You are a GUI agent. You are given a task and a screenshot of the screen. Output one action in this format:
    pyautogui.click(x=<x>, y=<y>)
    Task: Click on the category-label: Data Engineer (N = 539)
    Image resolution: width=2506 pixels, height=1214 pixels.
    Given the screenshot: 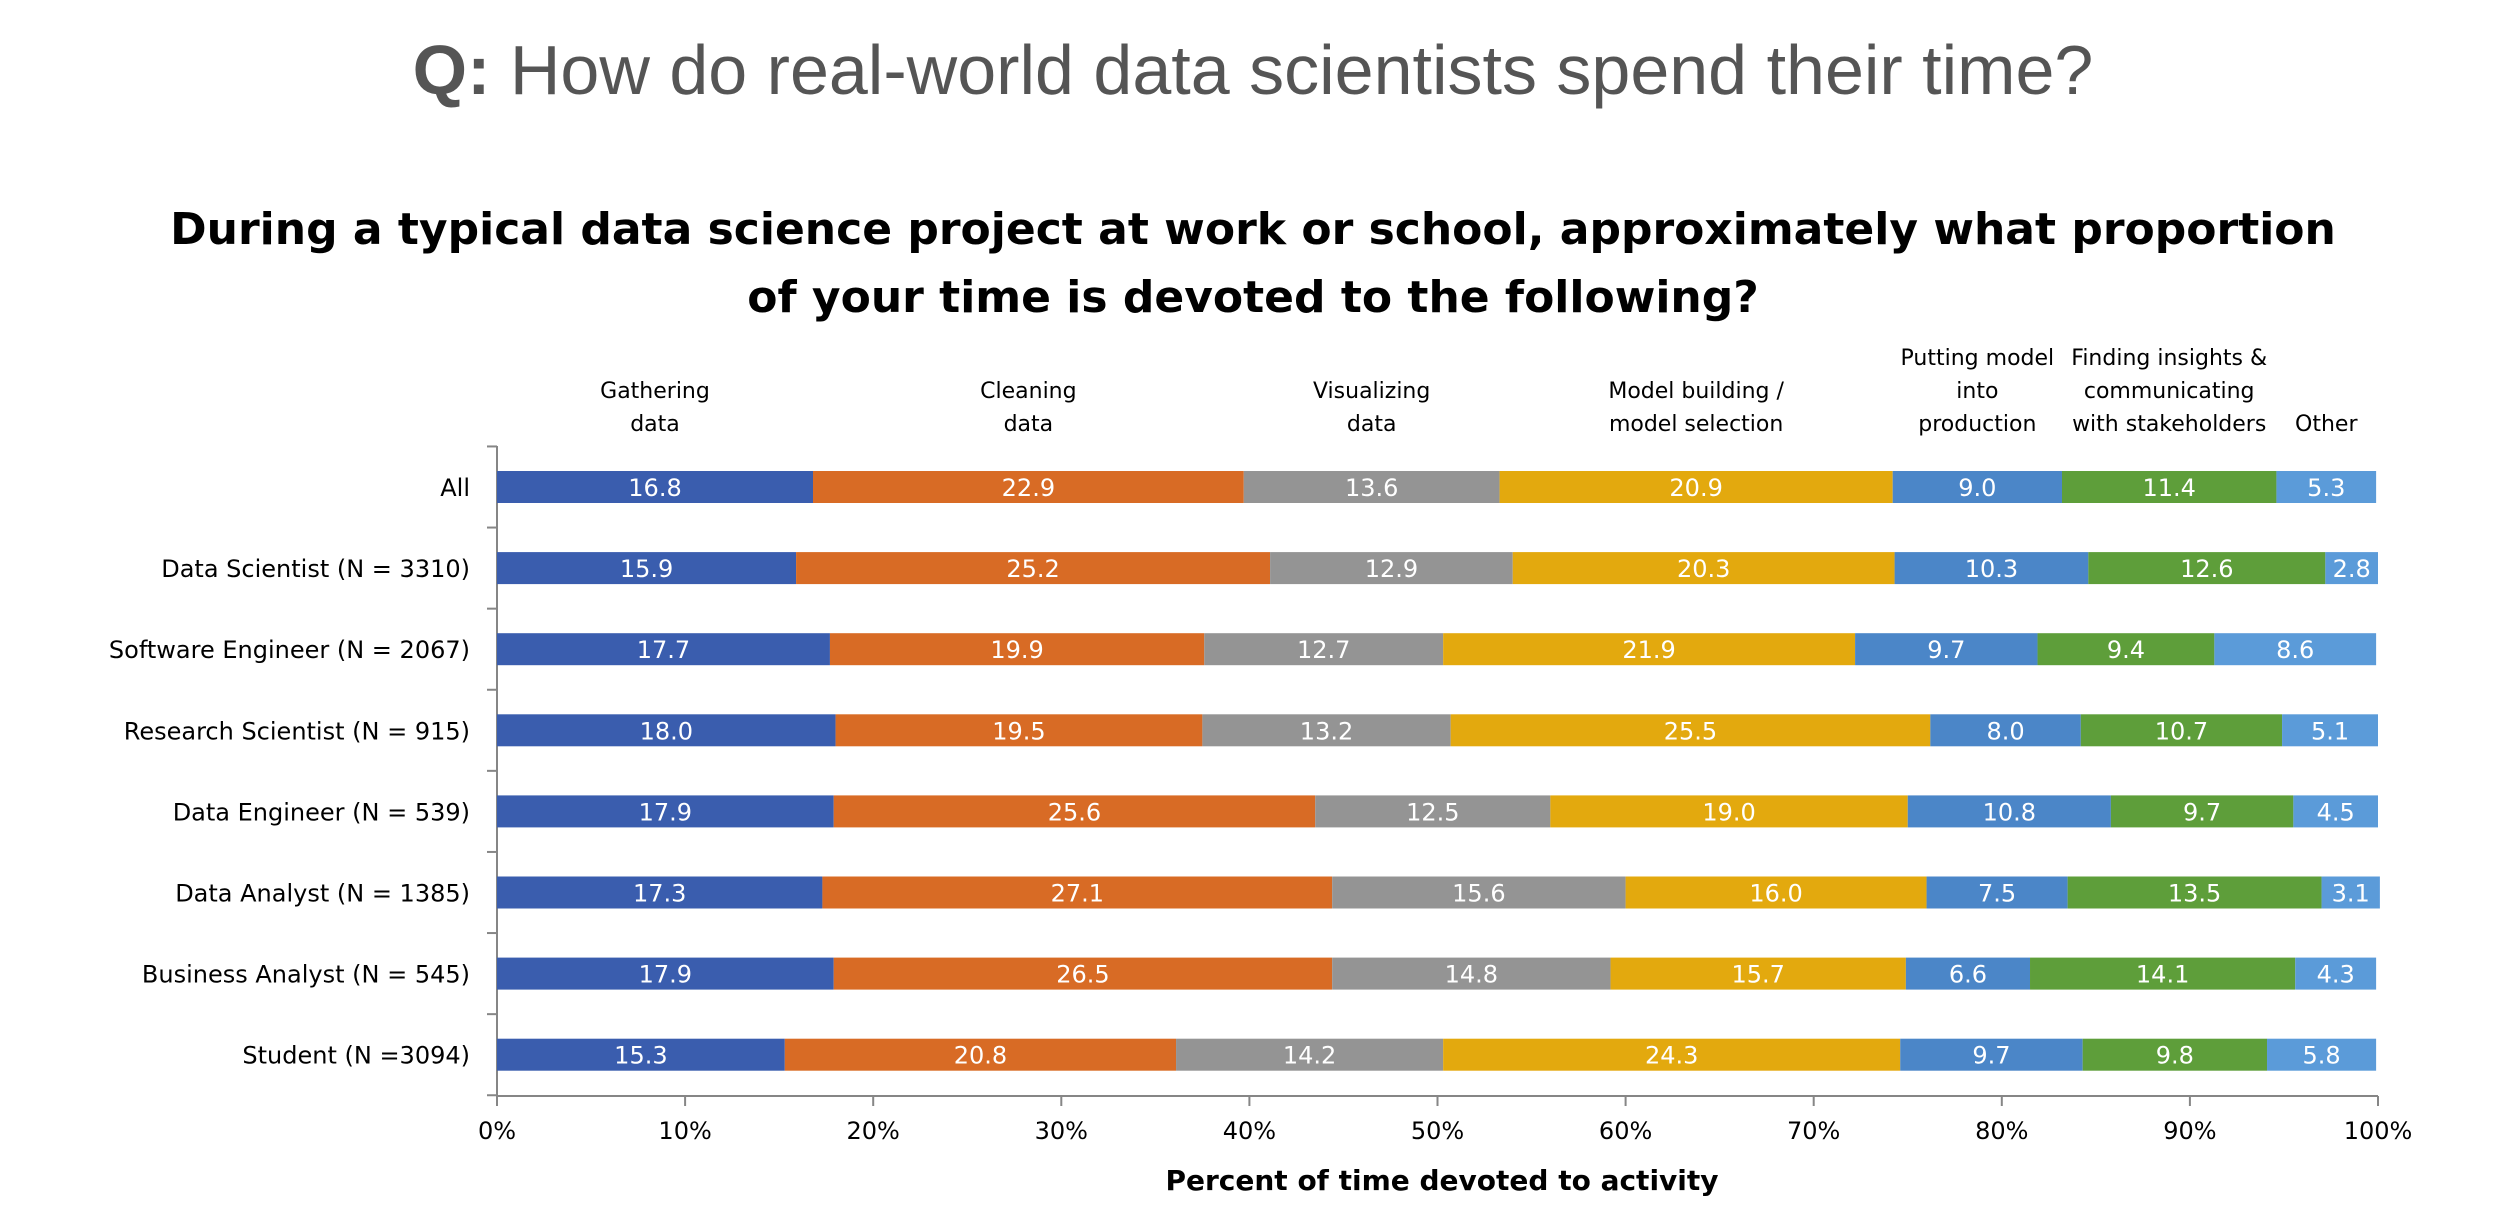 What is the action you would take?
    pyautogui.click(x=321, y=812)
    